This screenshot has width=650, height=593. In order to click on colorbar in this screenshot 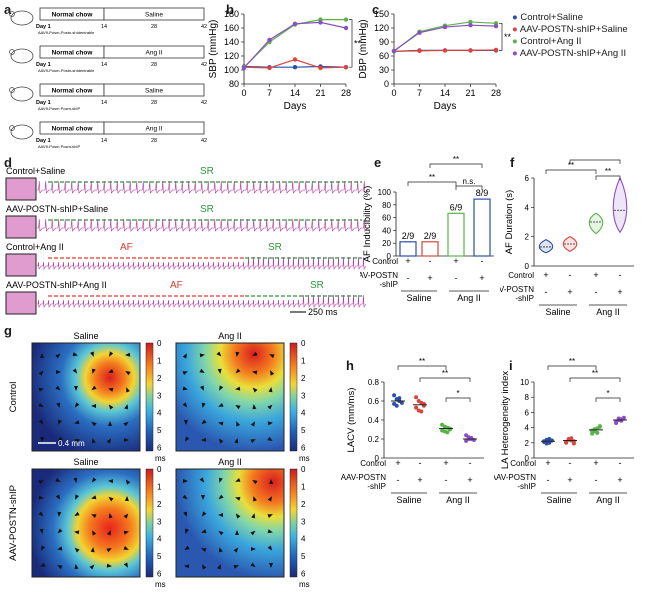, I will do `click(149, 523)`.